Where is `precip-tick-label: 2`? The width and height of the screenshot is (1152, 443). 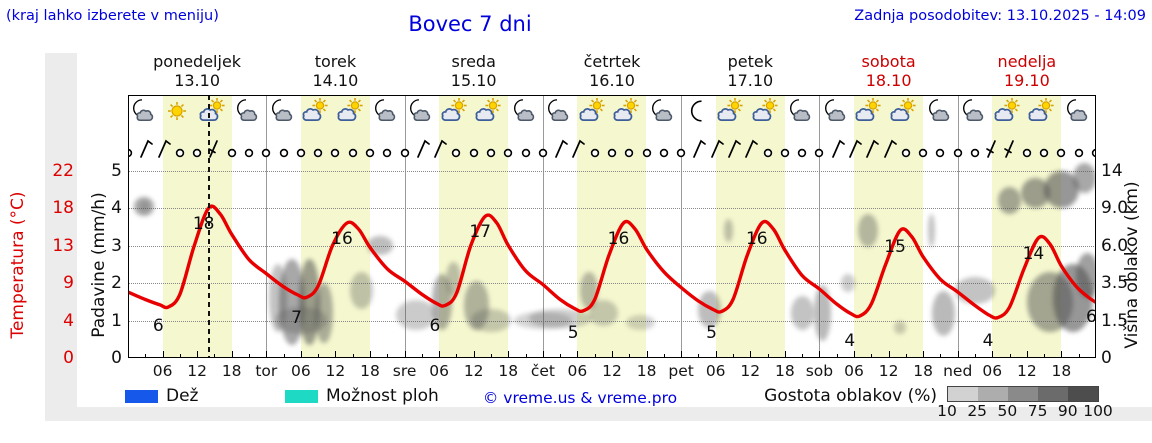
precip-tick-label: 2 is located at coordinates (116, 283).